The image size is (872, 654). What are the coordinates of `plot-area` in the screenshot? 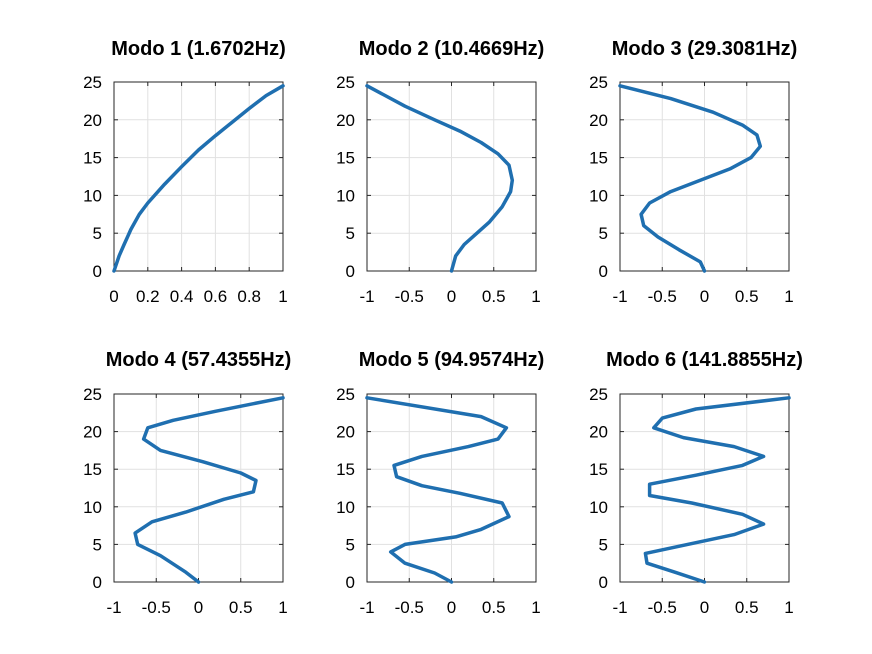 It's located at (198, 176).